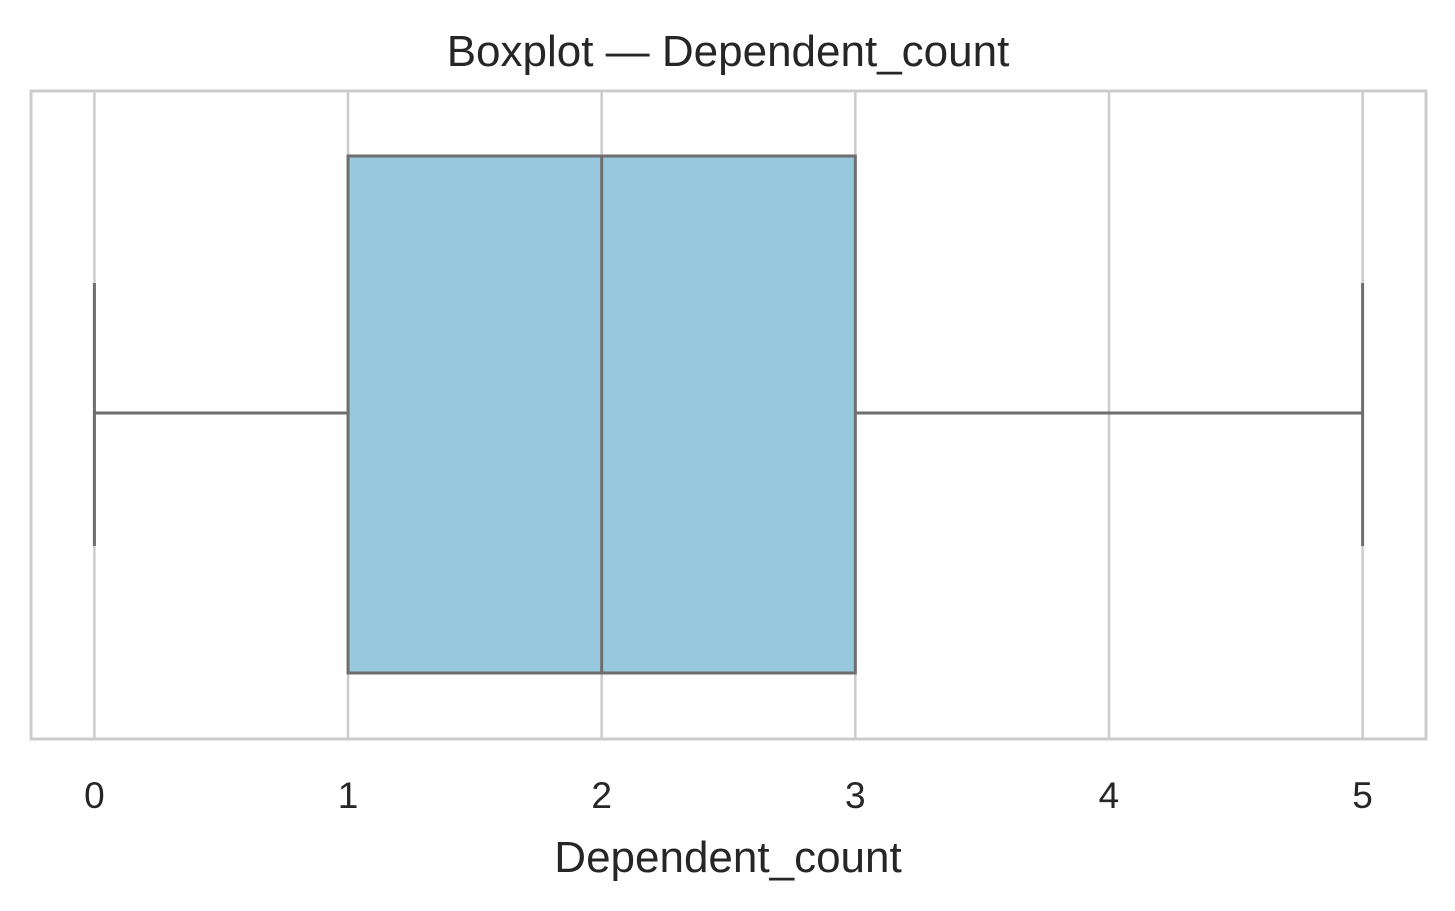 This screenshot has height=911, width=1455. I want to click on x-axis-label: Dependent_count, so click(727, 857).